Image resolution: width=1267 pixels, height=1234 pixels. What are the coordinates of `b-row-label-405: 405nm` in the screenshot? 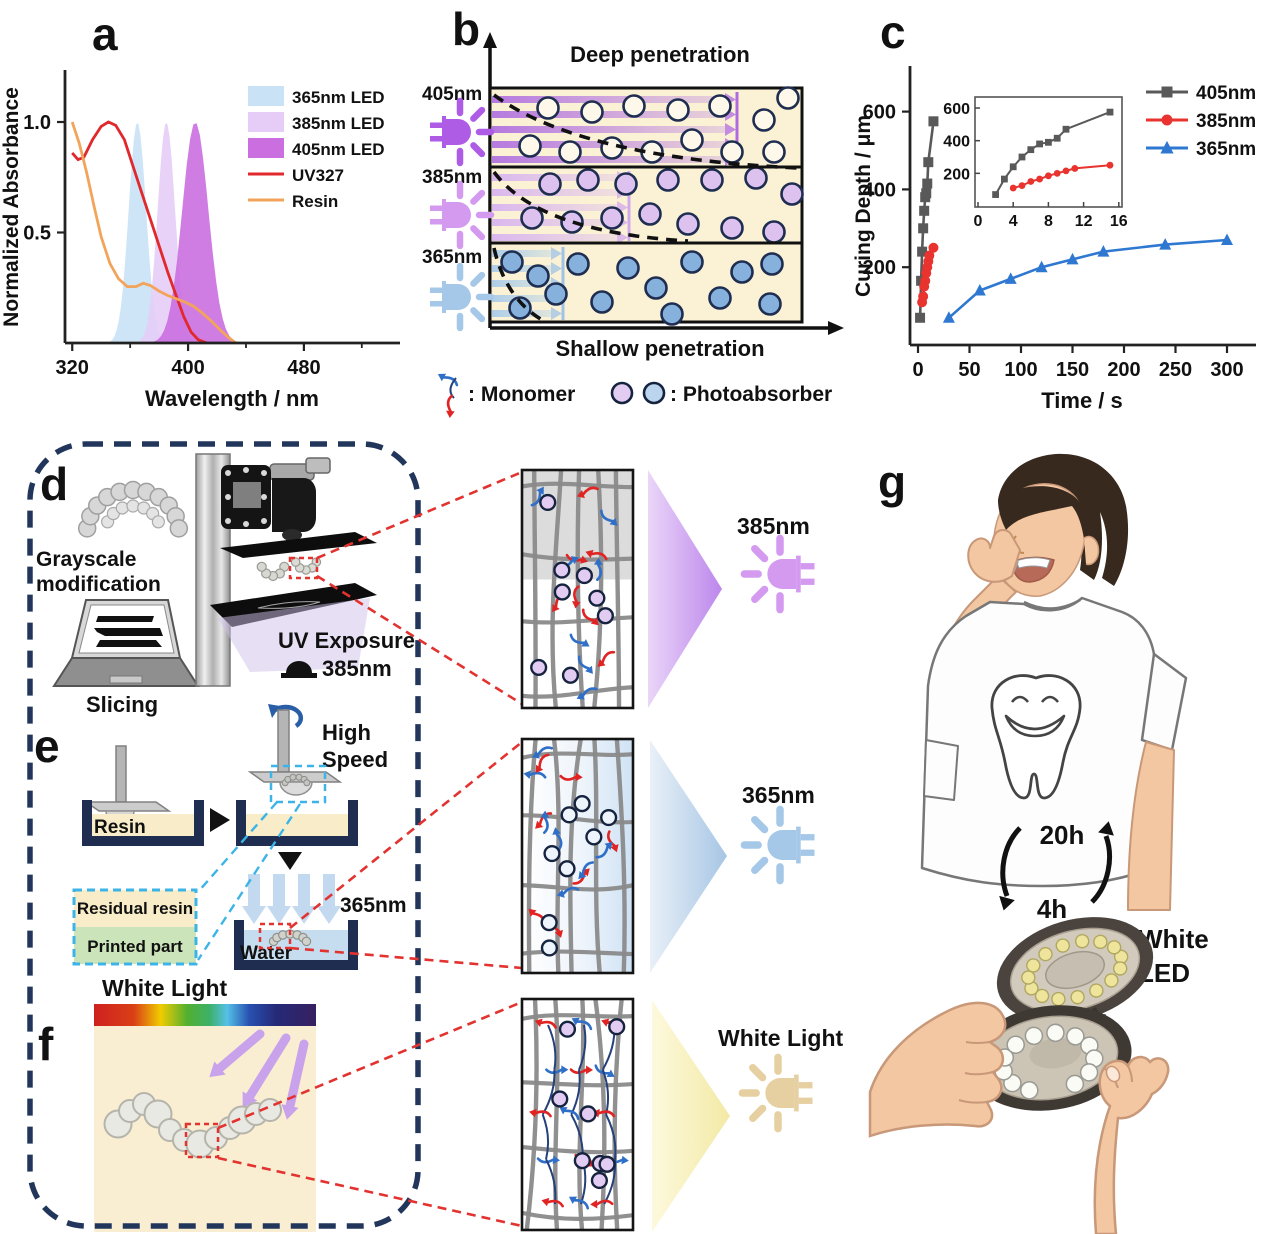 It's located at (452, 94).